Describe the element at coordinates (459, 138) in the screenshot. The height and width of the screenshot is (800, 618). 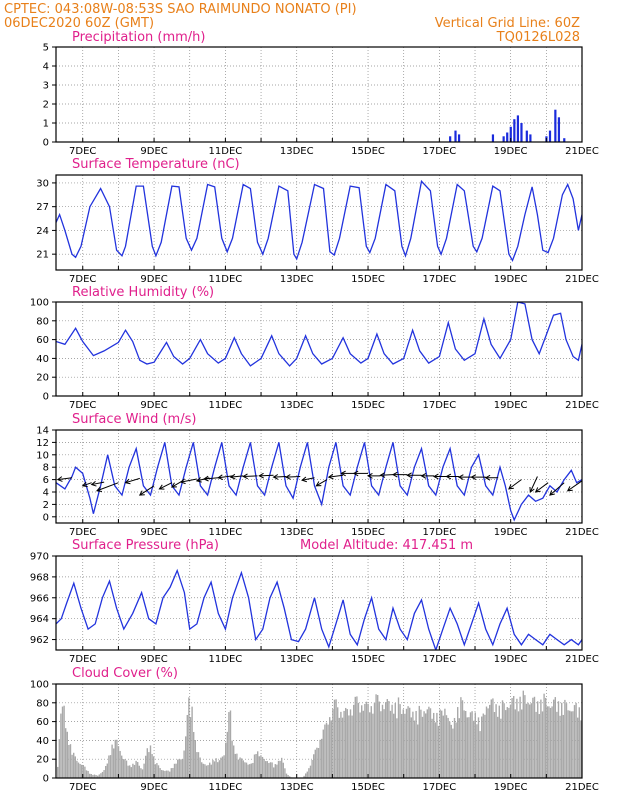
I see `precip-bar` at that location.